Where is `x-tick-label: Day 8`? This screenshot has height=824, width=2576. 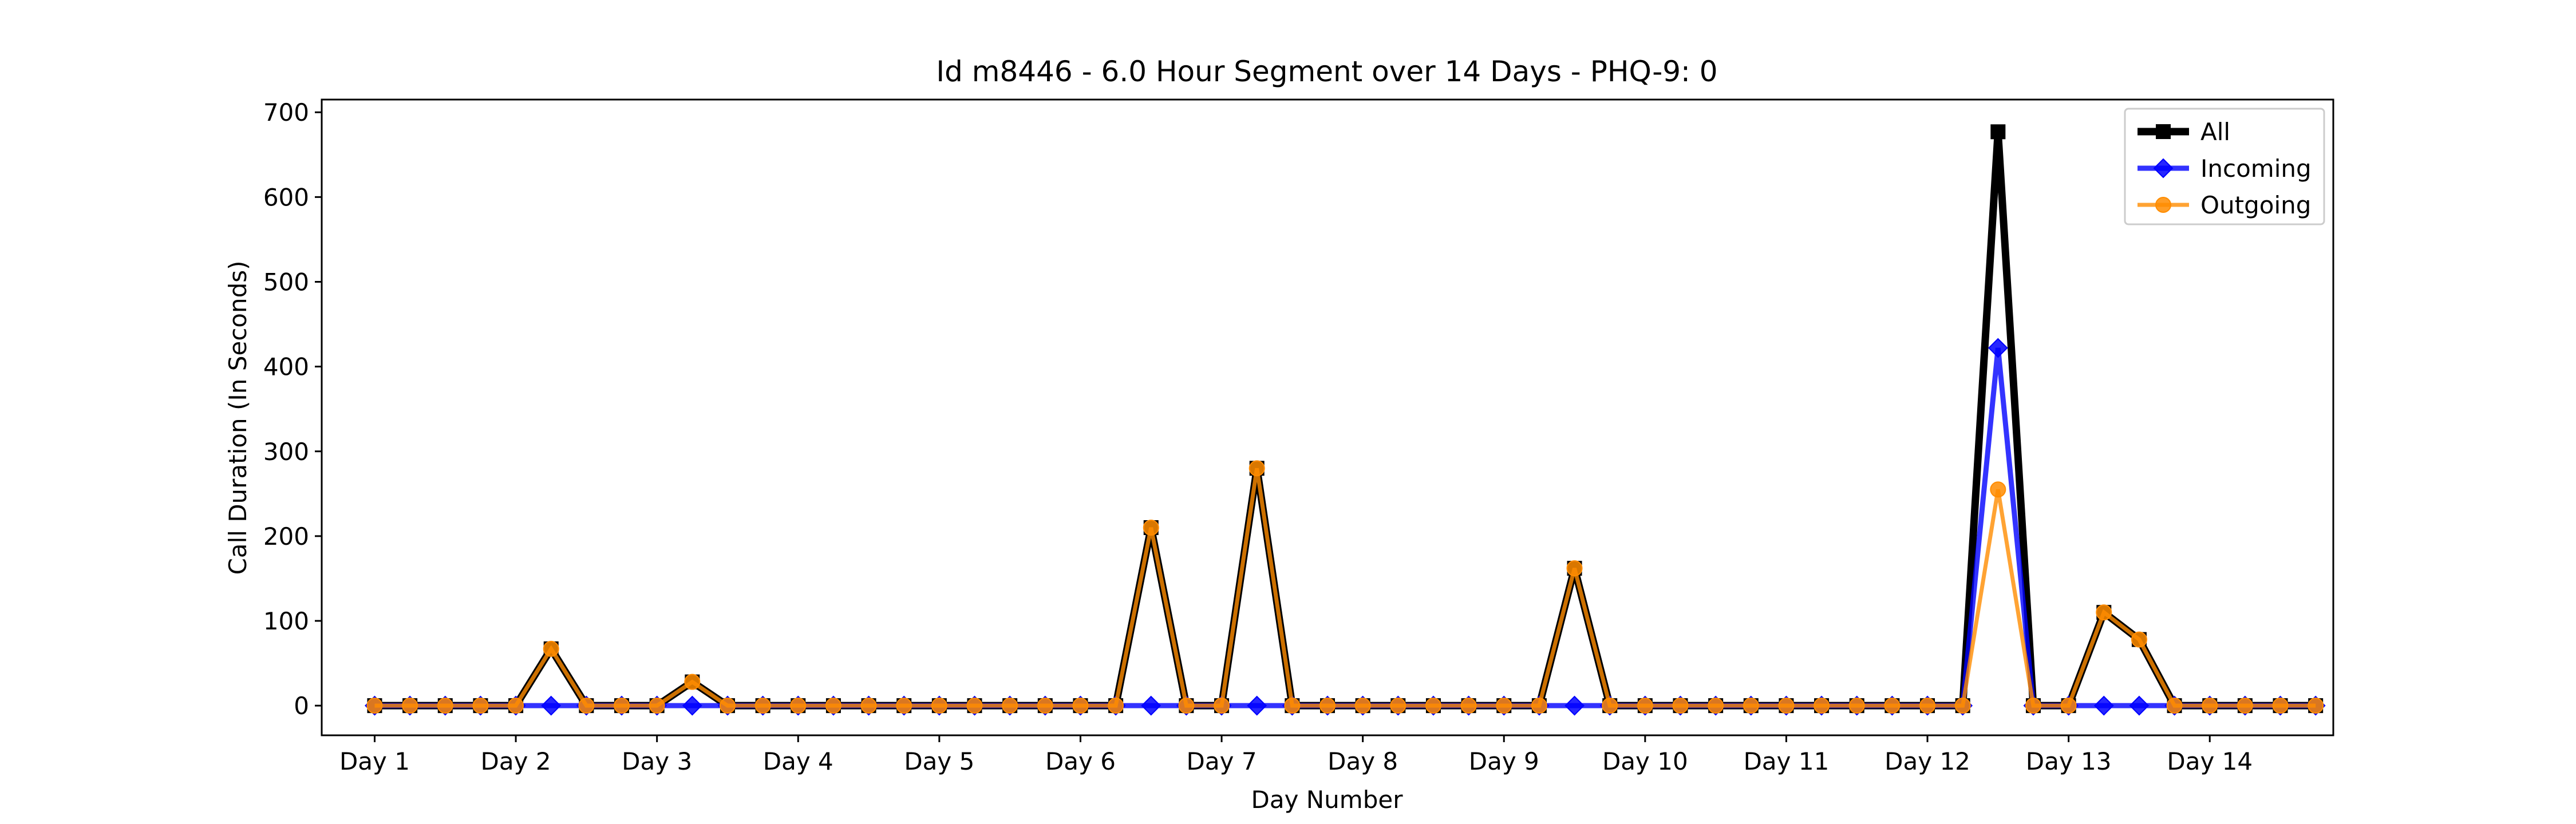 x-tick-label: Day 8 is located at coordinates (1362, 761).